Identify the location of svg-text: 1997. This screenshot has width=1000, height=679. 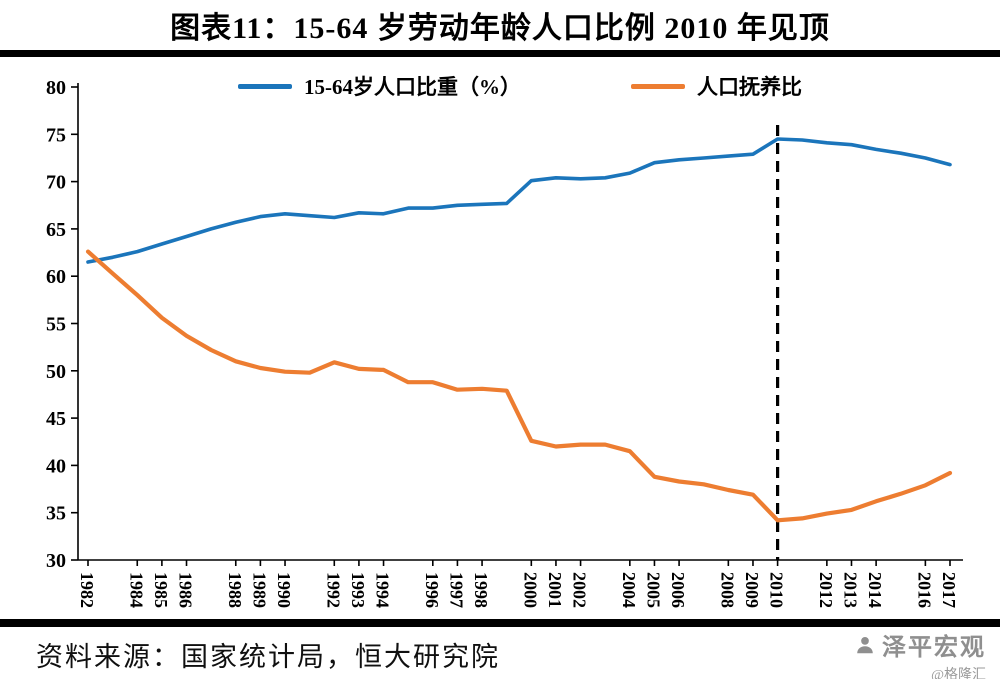
(456, 590).